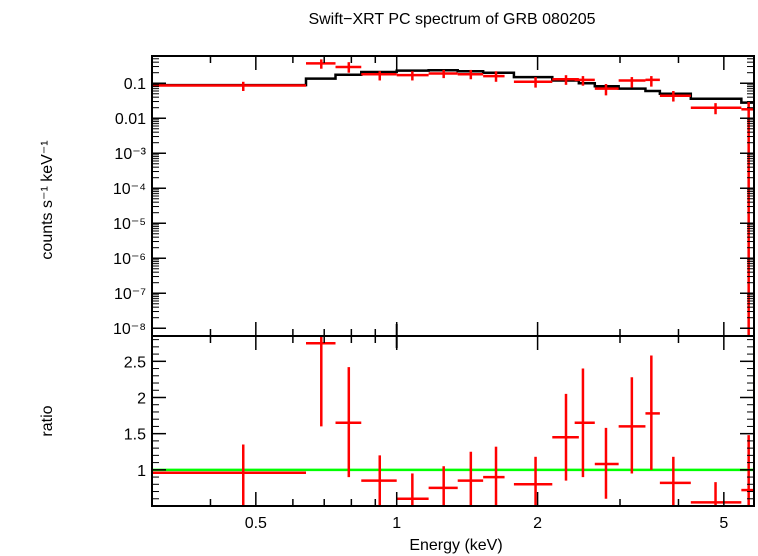  What do you see at coordinates (47, 199) in the screenshot?
I see `spectrum-y-axis-label: counts s⁻¹ keV⁻¹` at bounding box center [47, 199].